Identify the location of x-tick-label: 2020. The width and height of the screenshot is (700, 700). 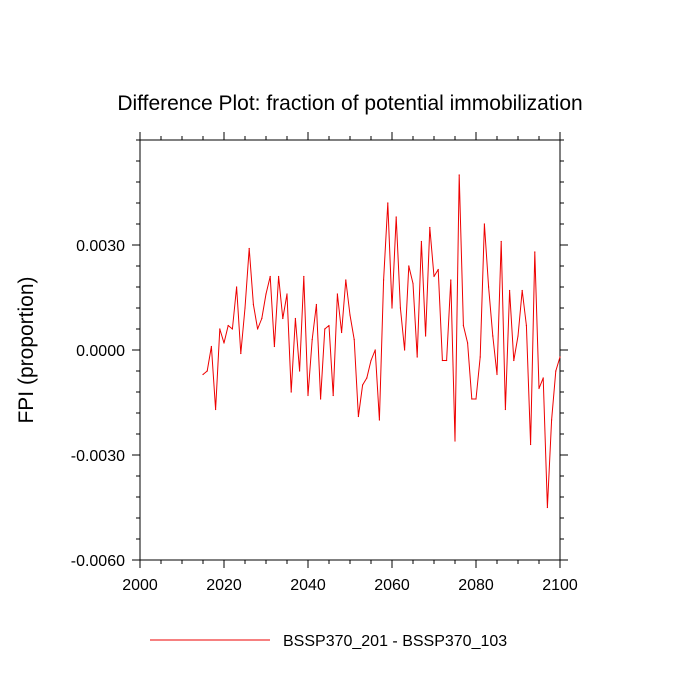
(224, 585).